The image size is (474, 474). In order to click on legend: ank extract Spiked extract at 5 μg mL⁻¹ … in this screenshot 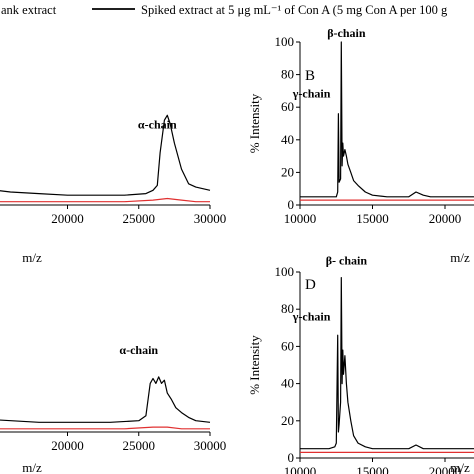, I will do `click(224, 10)`.